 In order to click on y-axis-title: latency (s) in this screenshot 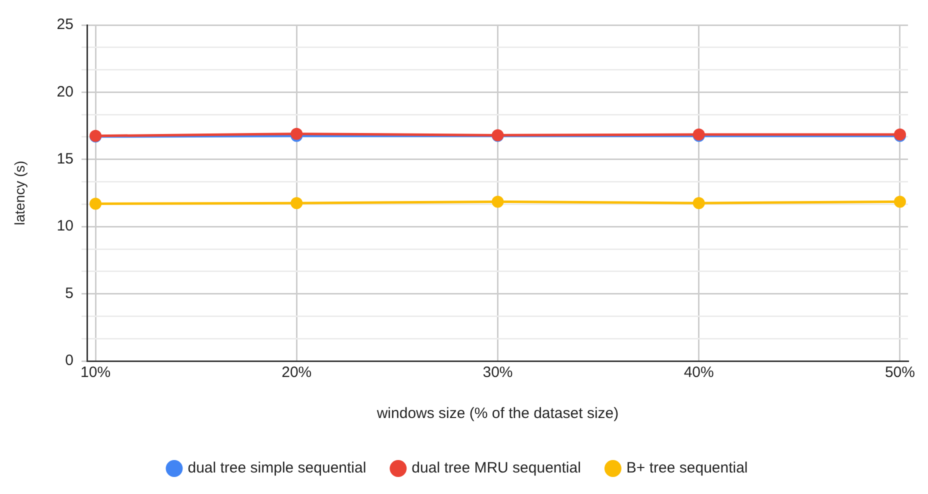, I will do `click(19, 193)`.